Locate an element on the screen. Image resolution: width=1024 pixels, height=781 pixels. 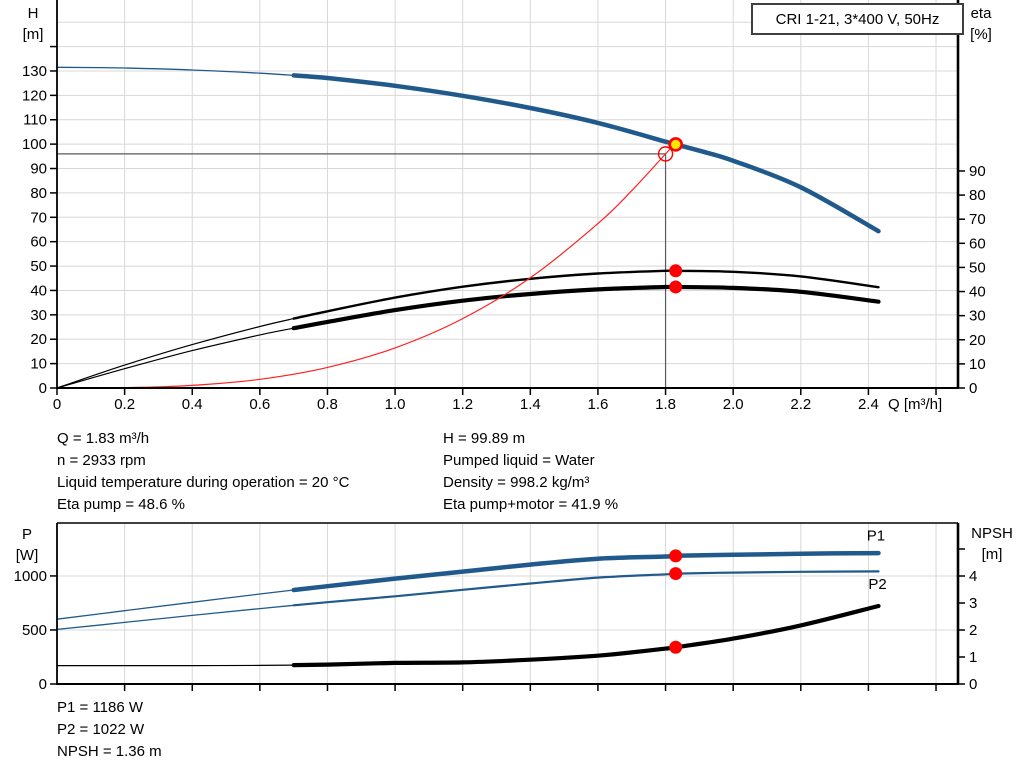
left-tick-label: 40 is located at coordinates (38, 290).